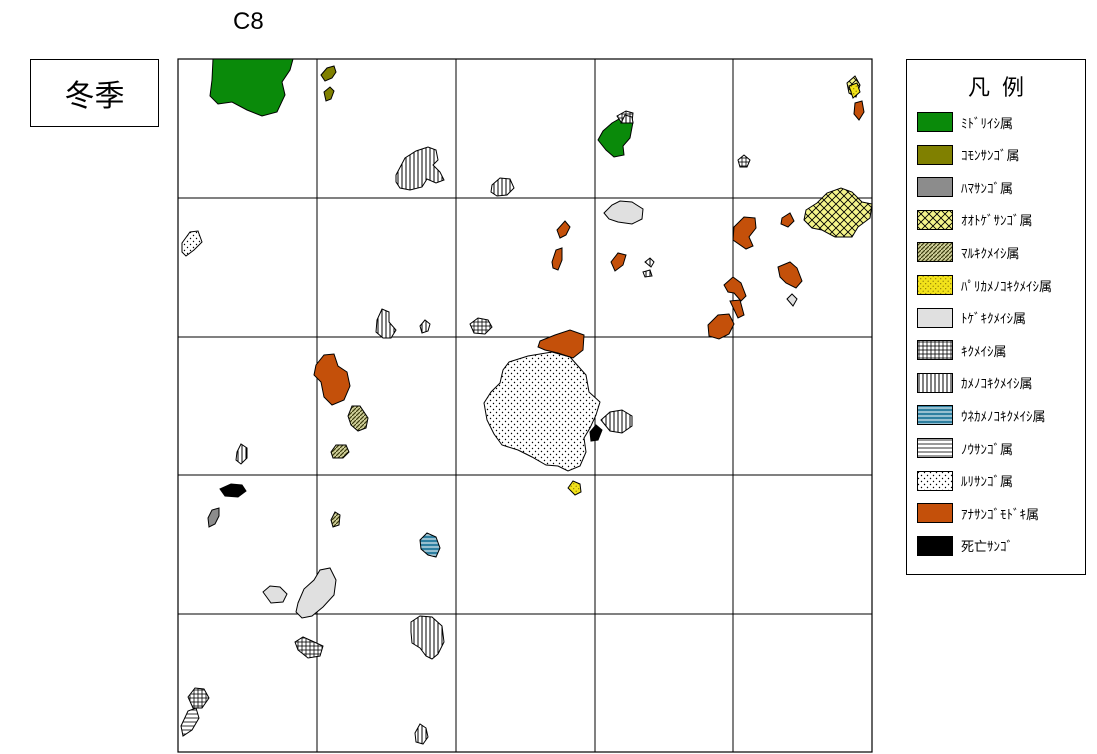 Image resolution: width=1097 pixels, height=754 pixels. What do you see at coordinates (935, 252) in the screenshot?
I see `olive-diagonal-swatch` at bounding box center [935, 252].